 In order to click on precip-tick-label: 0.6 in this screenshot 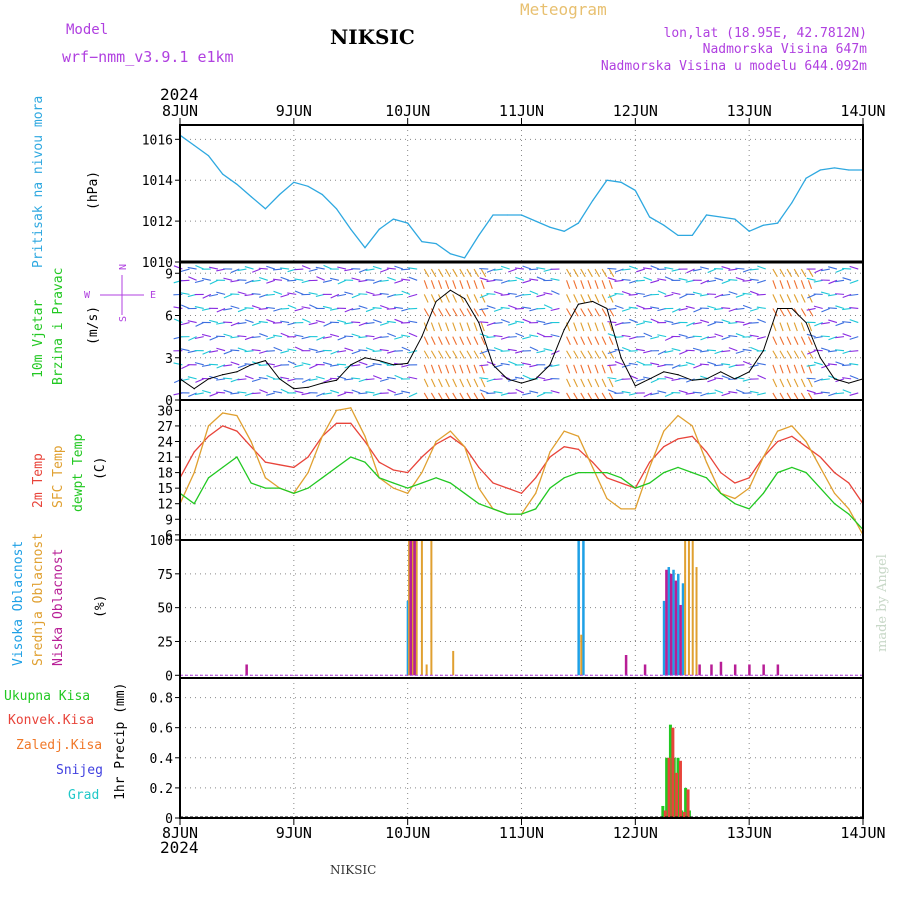, I will do `click(161, 729)`.